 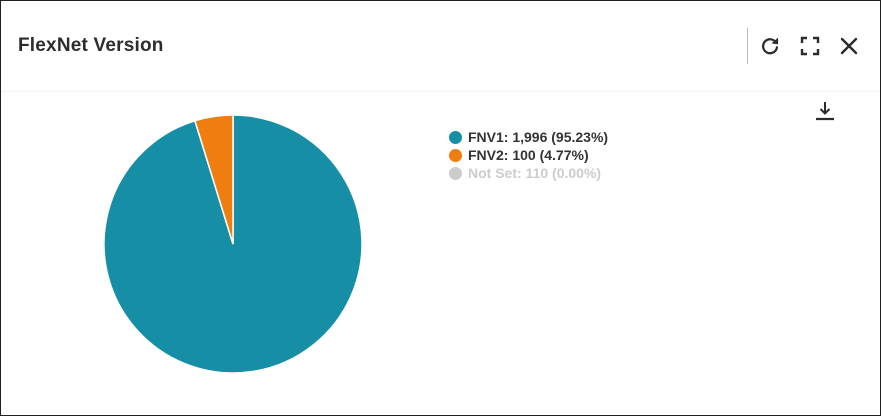 I want to click on close-icon, so click(x=849, y=46).